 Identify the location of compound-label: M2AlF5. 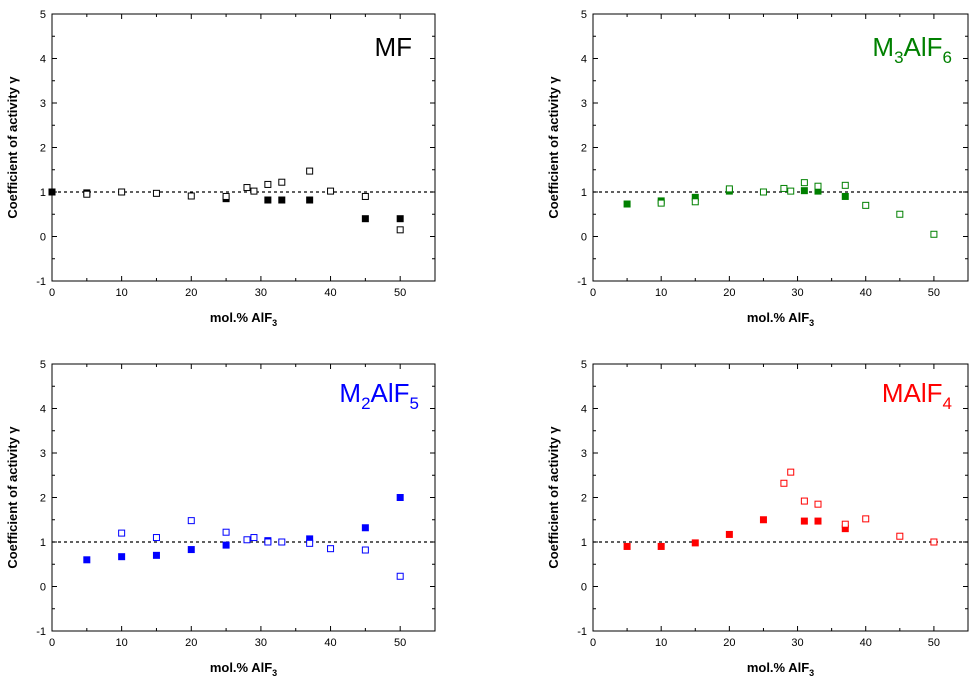
(379, 395).